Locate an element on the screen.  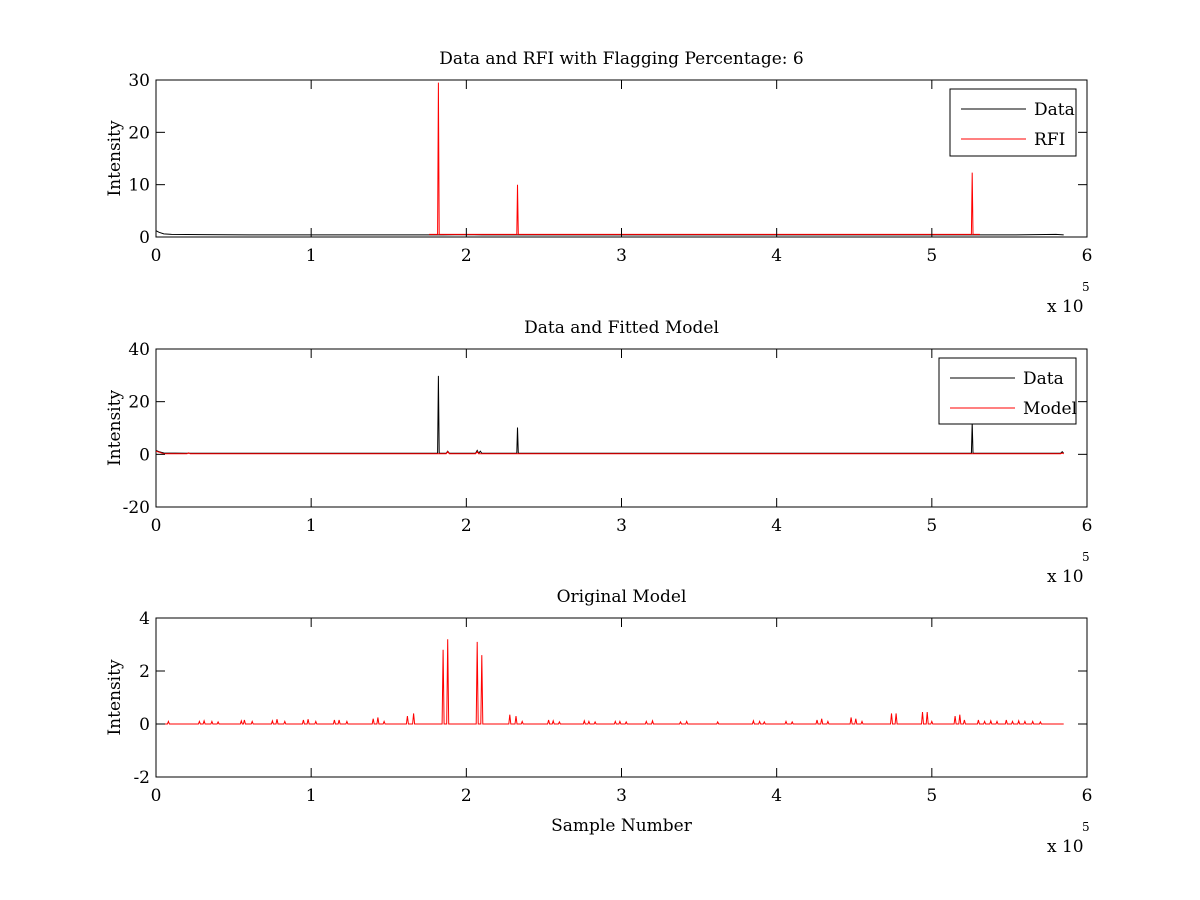
legend: Data Model is located at coordinates (1007, 391).